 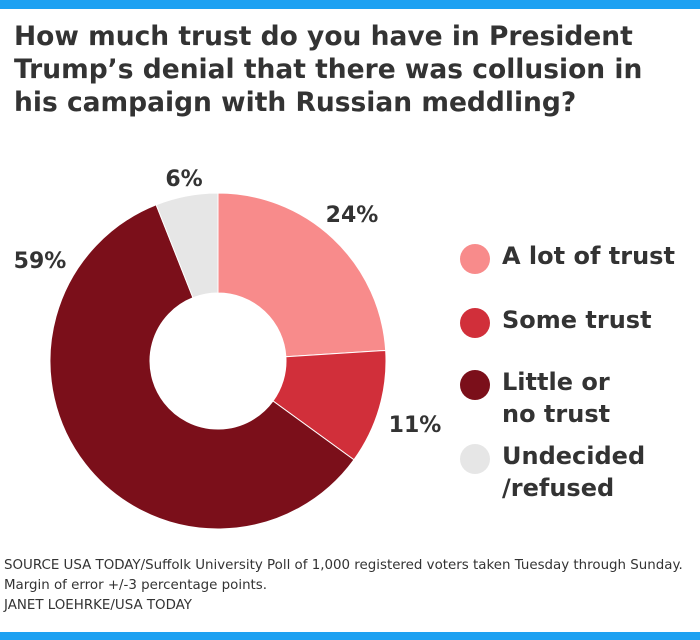 What do you see at coordinates (40, 261) in the screenshot?
I see `data-label-little-or-no-trust: 59%` at bounding box center [40, 261].